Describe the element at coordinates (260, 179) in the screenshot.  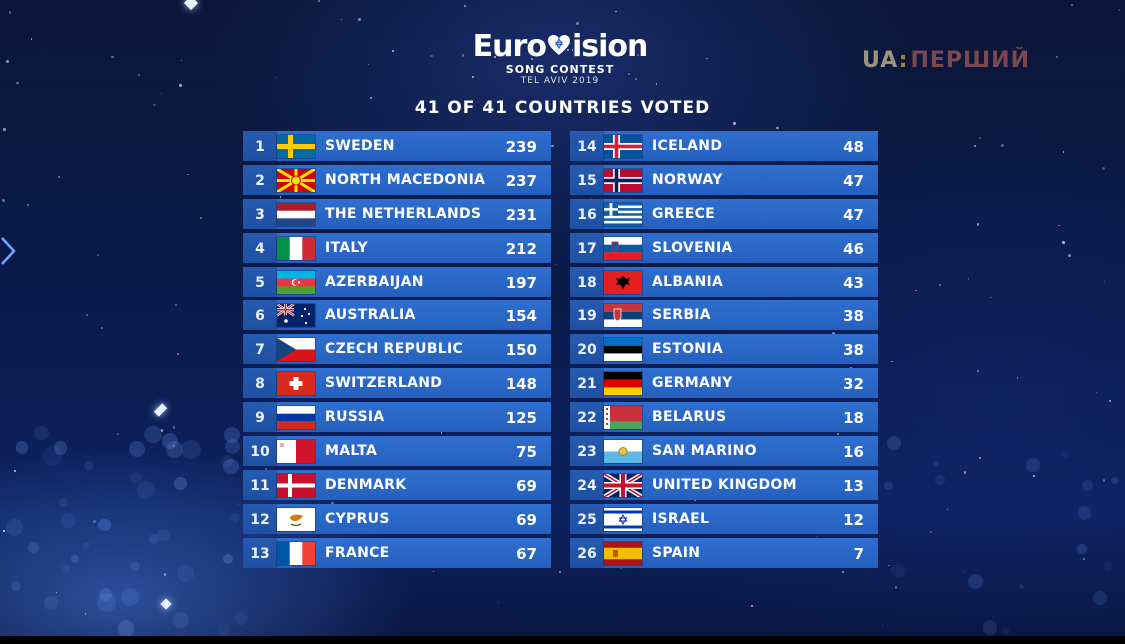
I see `rank-number: 2` at that location.